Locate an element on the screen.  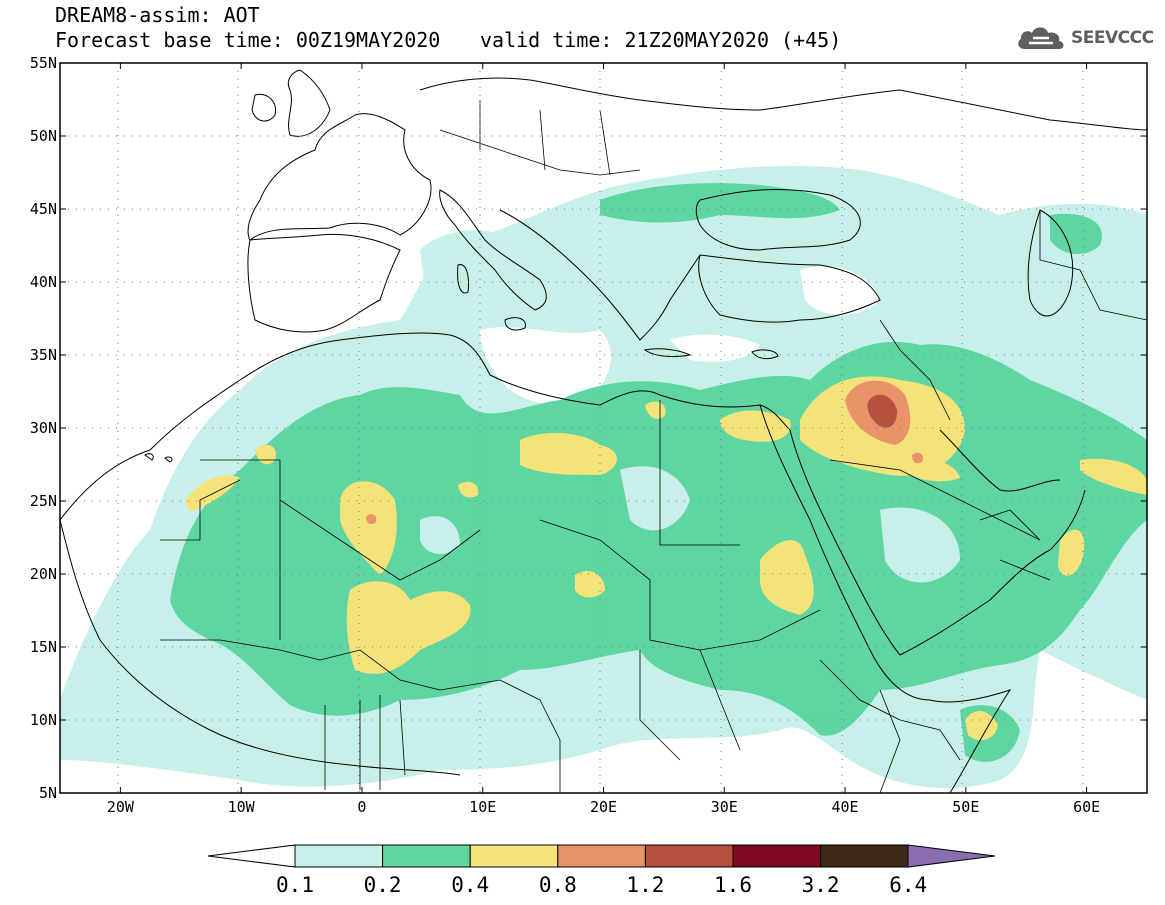
colorbar-low-arrow is located at coordinates (251, 856).